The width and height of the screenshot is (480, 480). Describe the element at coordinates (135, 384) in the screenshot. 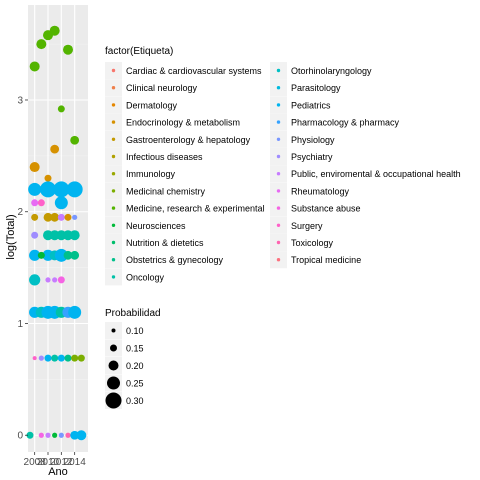

I see `size-legend-label: 0.25` at that location.